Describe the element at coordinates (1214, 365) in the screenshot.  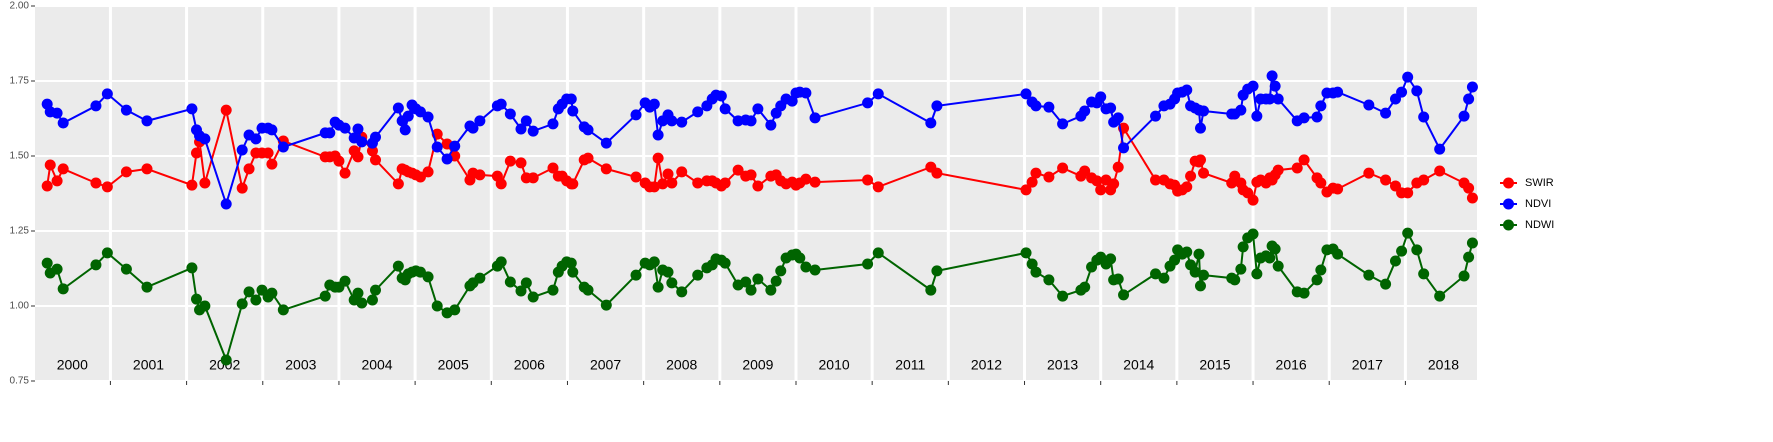
I see `year-label: 2015` at that location.